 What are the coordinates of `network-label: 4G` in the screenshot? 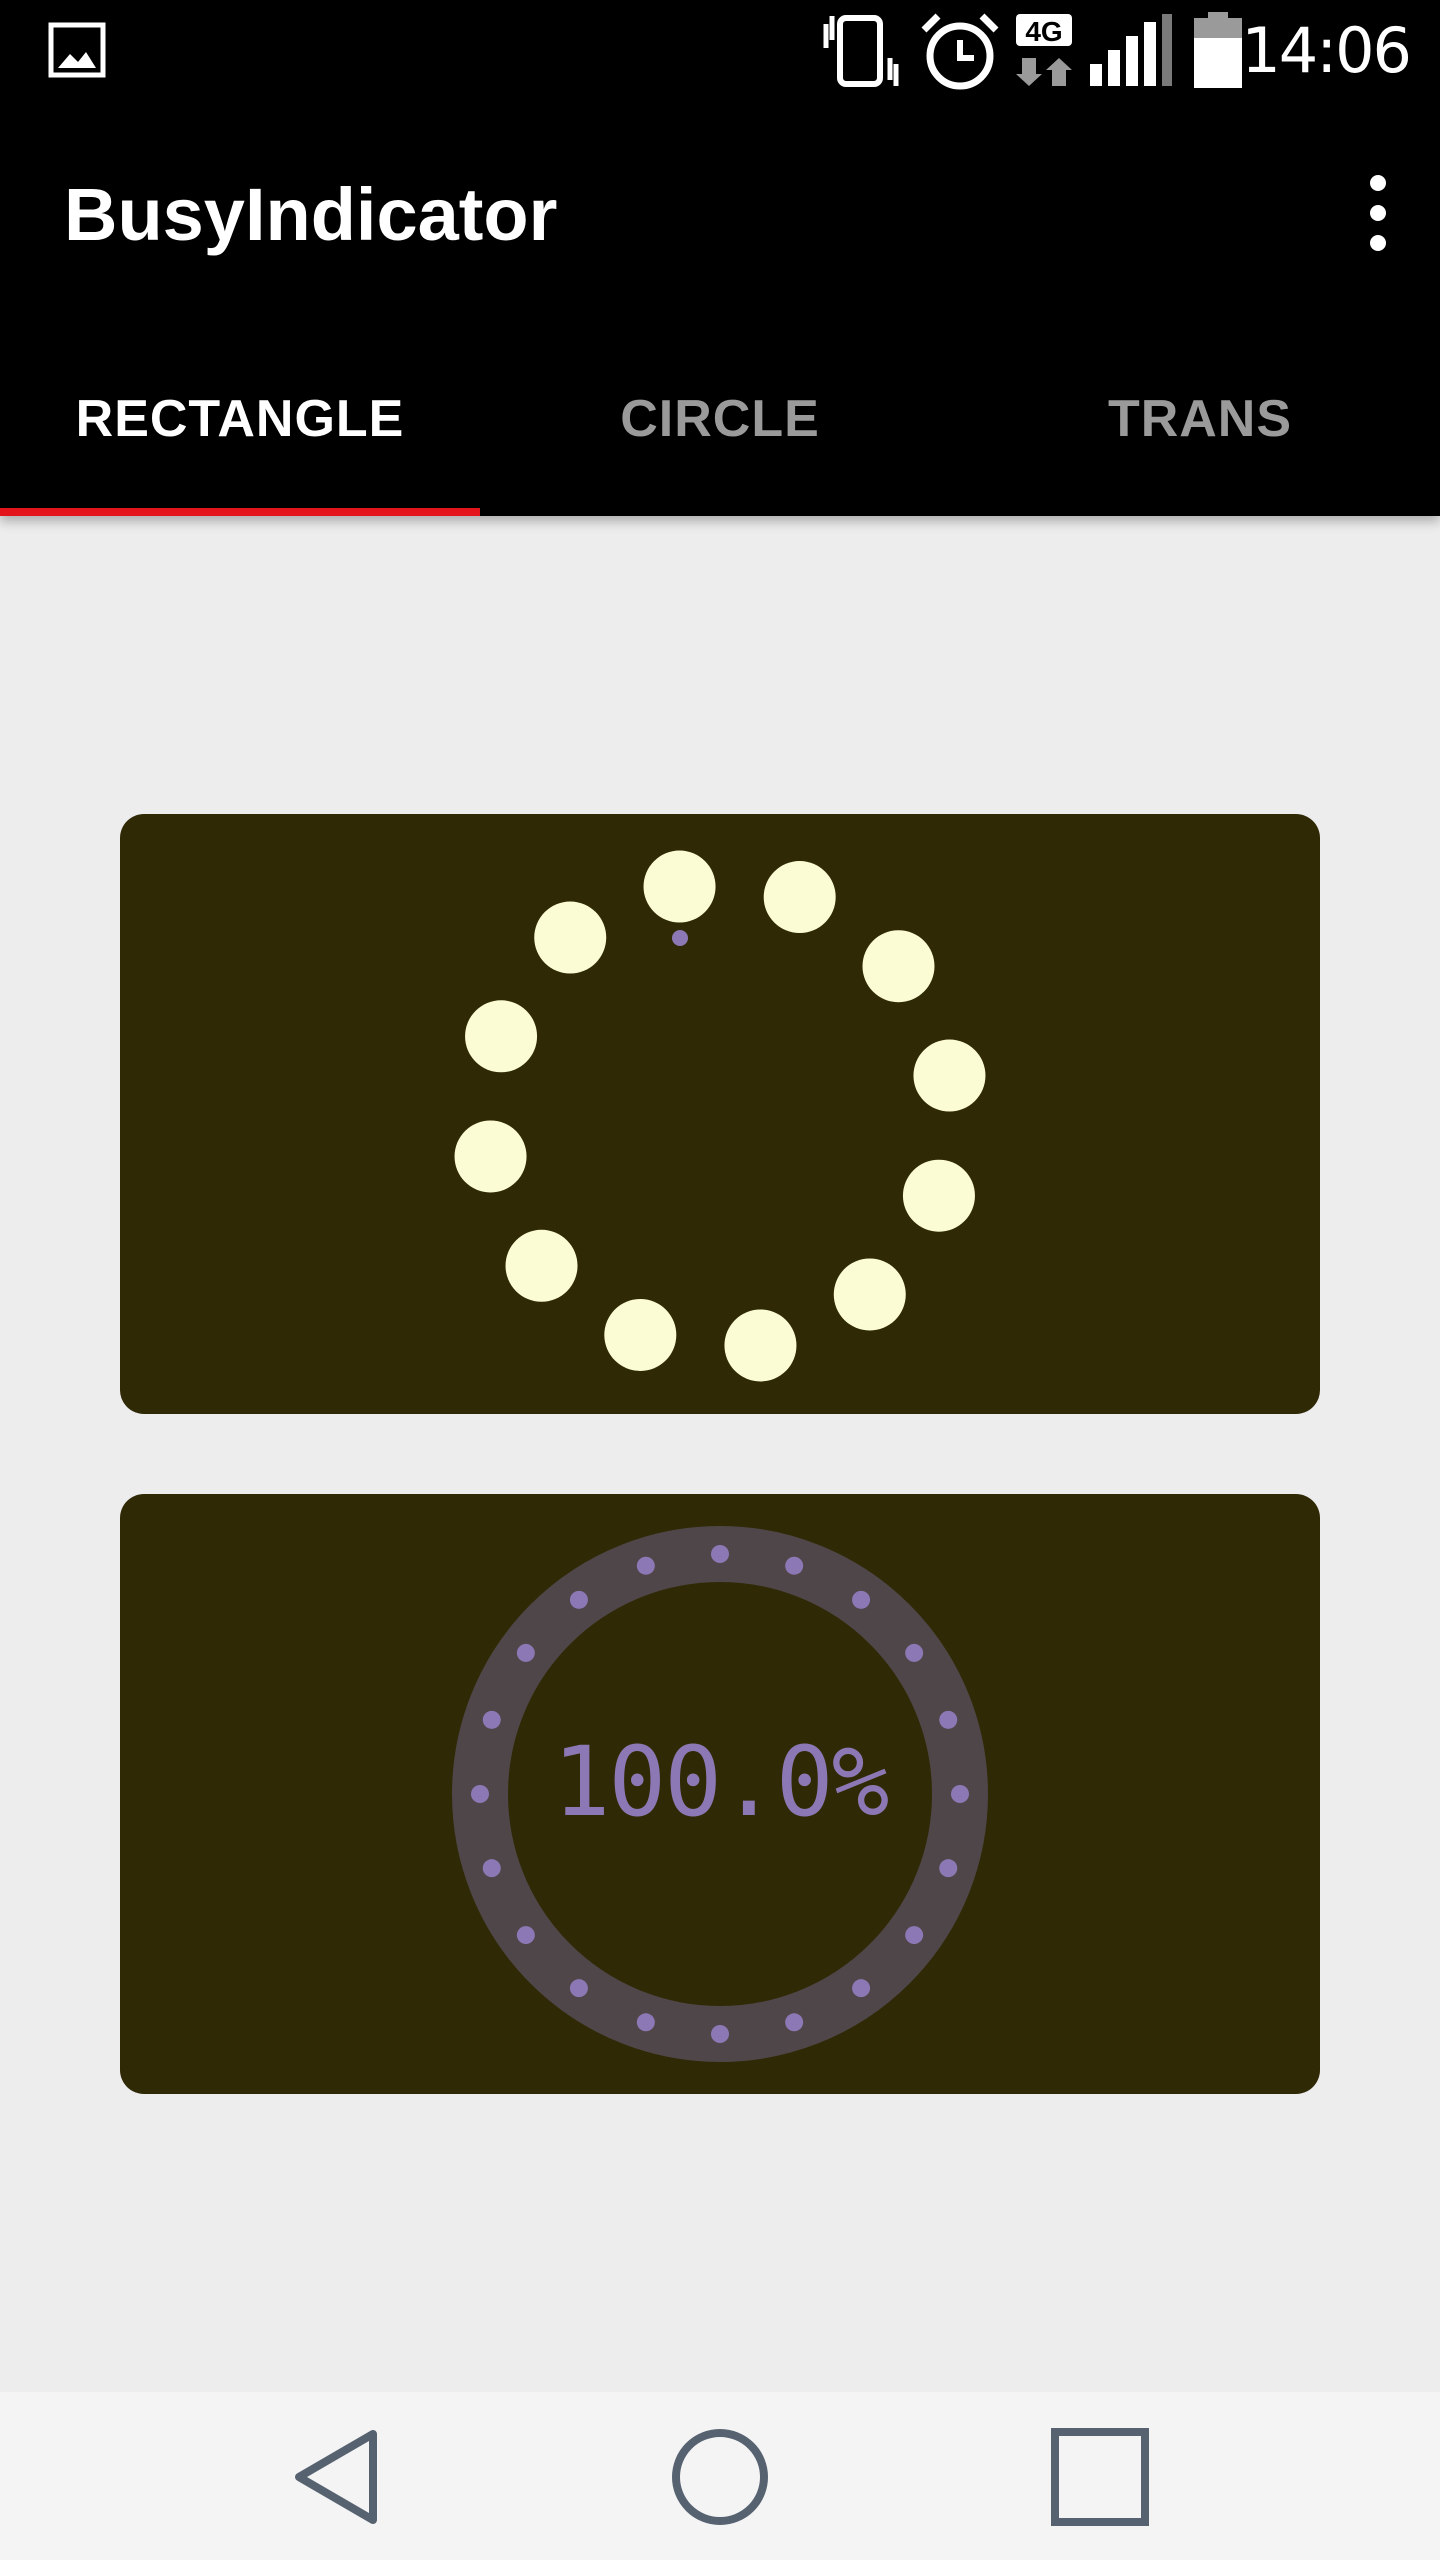 It's located at (1043, 31).